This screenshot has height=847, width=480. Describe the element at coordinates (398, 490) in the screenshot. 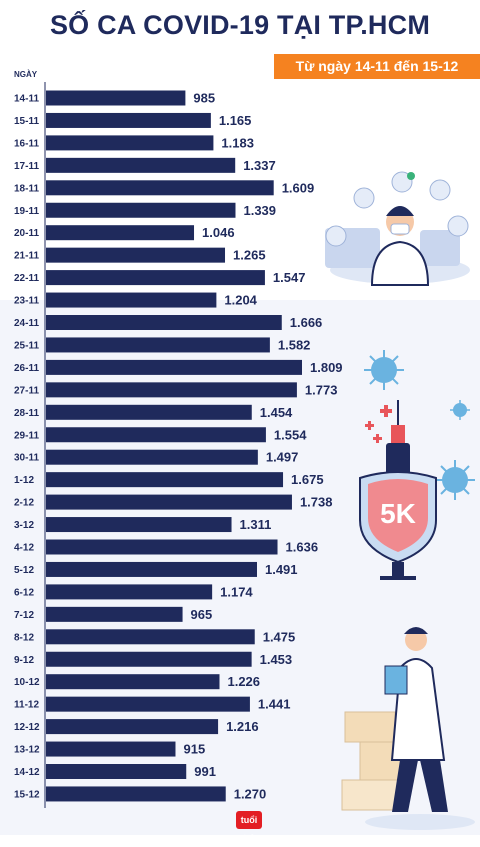

I see `vaccine-syringe-5k-shield: 5K` at that location.